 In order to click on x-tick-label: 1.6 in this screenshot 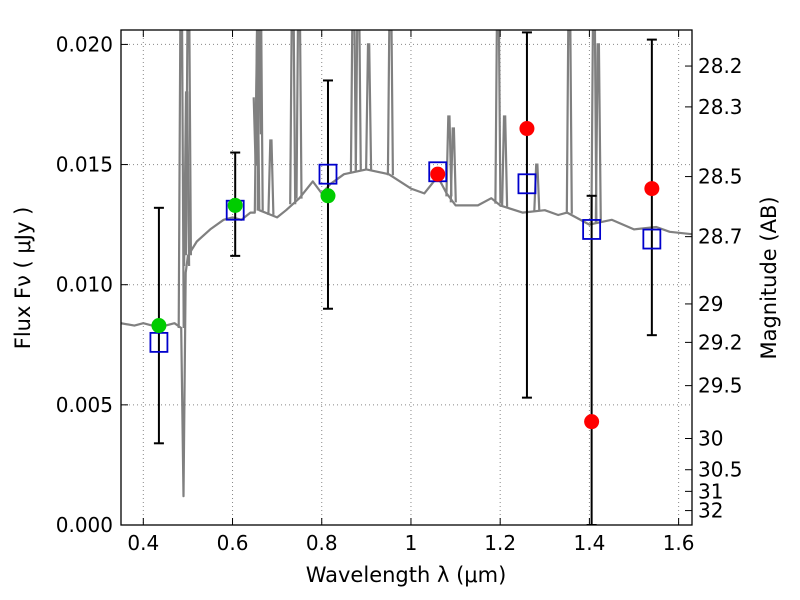, I will do `click(679, 543)`.